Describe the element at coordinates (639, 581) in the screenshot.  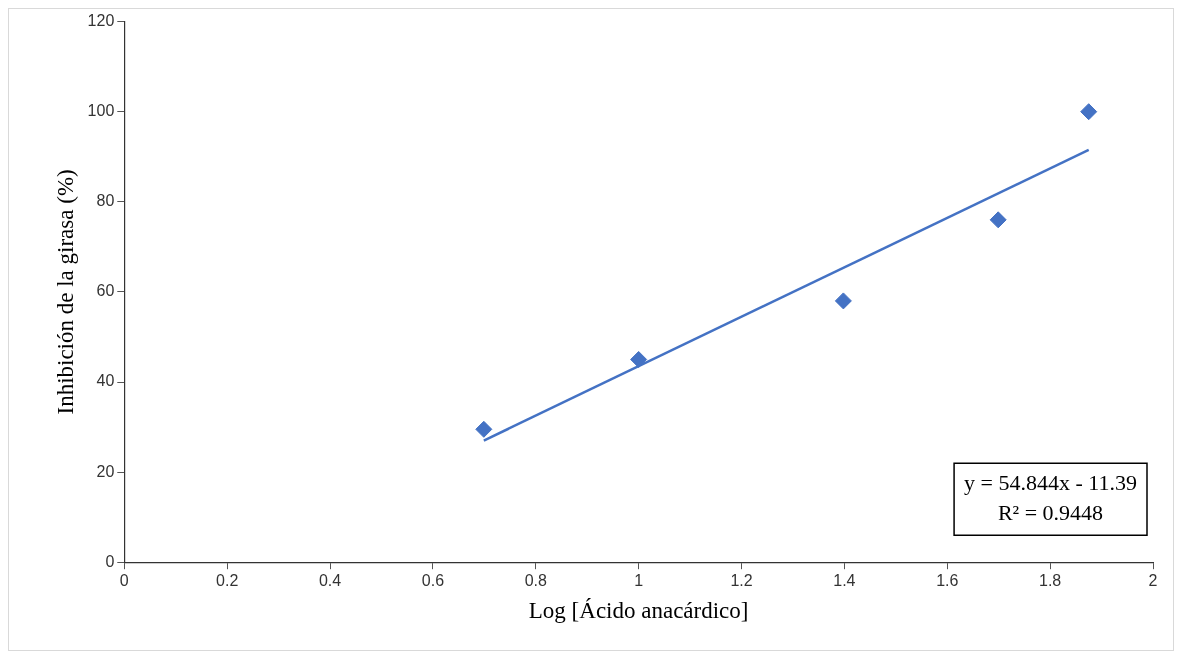
I see `x-tick-label: 1` at that location.